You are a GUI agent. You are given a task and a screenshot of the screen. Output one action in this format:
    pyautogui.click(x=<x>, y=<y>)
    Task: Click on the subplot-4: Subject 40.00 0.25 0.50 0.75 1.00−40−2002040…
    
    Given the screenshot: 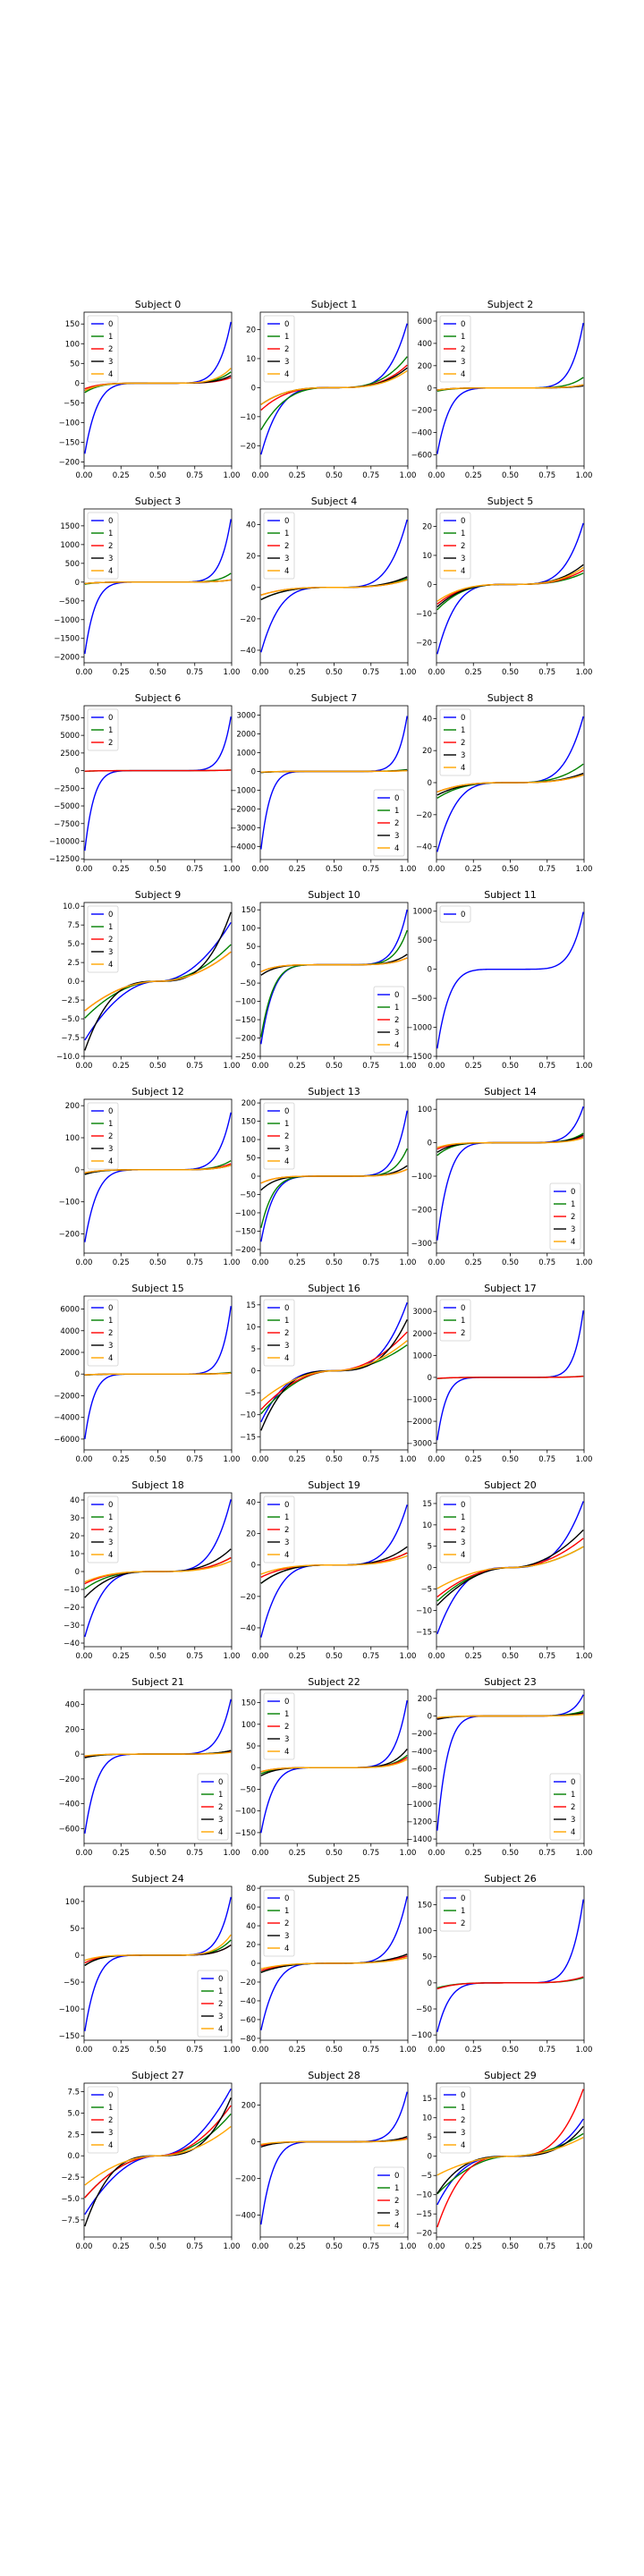 What is the action you would take?
    pyautogui.click(x=328, y=586)
    